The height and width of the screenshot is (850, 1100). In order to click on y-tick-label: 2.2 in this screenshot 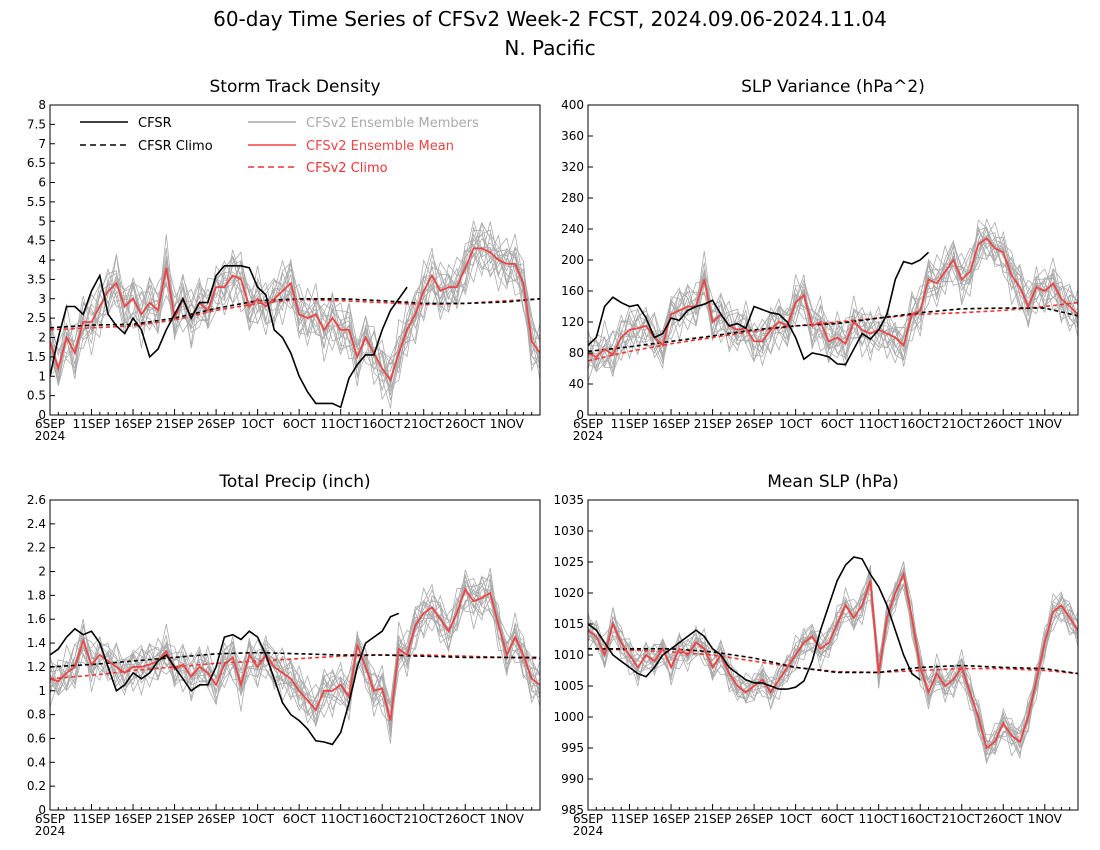, I will do `click(36, 548)`.